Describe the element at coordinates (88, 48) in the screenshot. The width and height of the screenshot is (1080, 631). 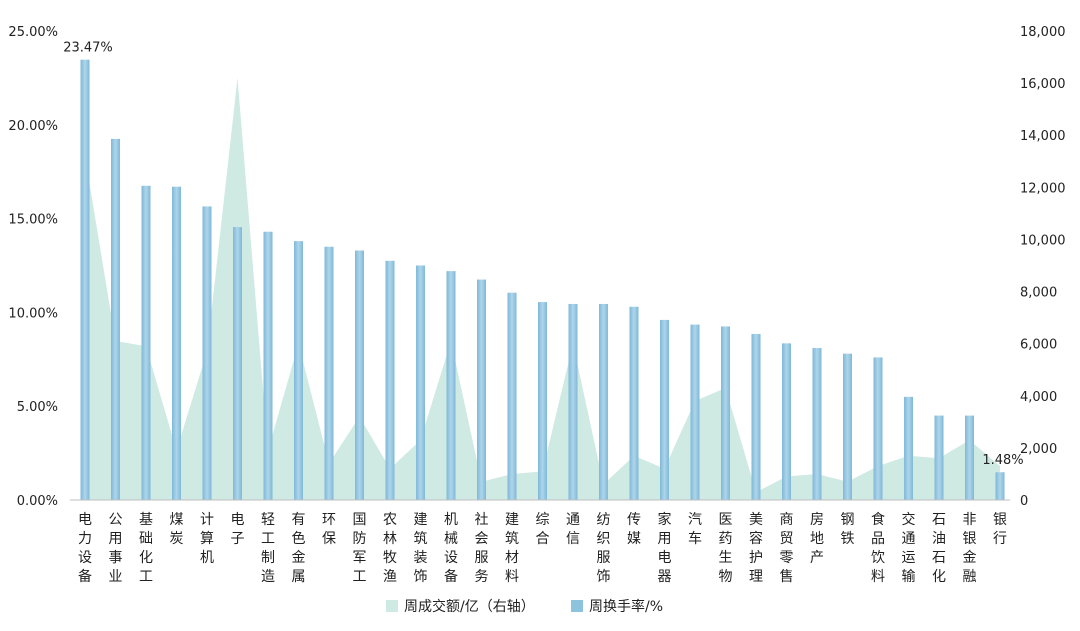
I see `data-label: 23.47%` at that location.